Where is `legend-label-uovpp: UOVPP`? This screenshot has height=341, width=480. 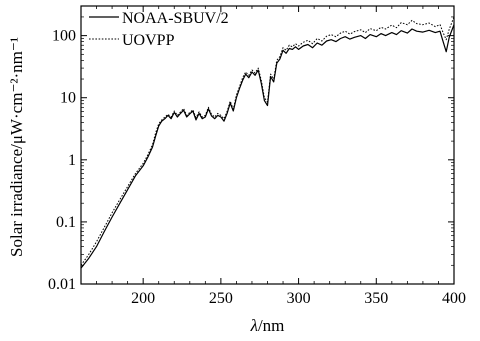
legend-label-uovpp: UOVPP is located at coordinates (148, 40).